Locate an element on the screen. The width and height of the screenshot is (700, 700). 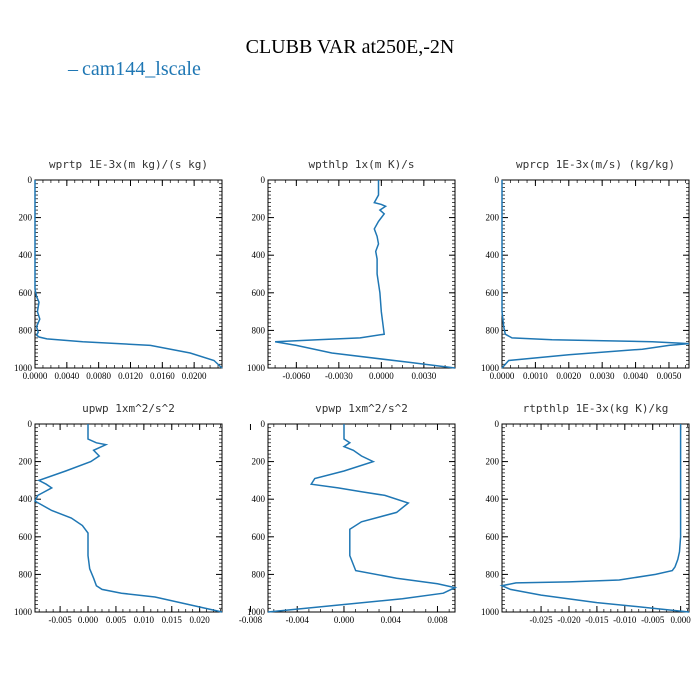
x-tick-label: 0.004 is located at coordinates (391, 620).